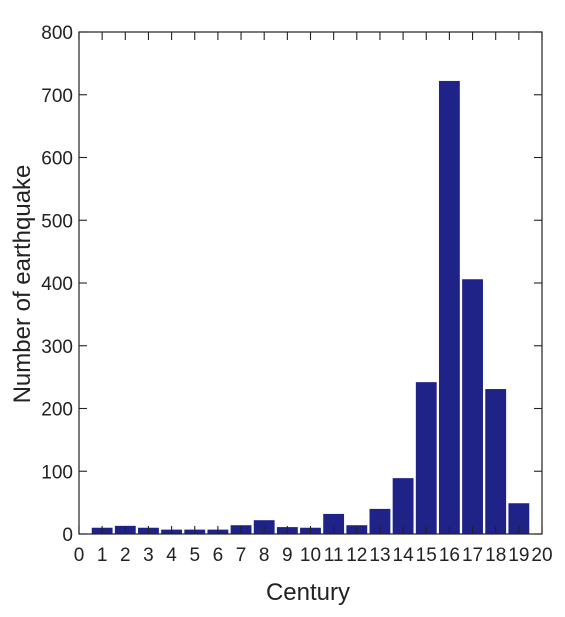  What do you see at coordinates (334, 555) in the screenshot?
I see `x-tick-label-11: 11` at bounding box center [334, 555].